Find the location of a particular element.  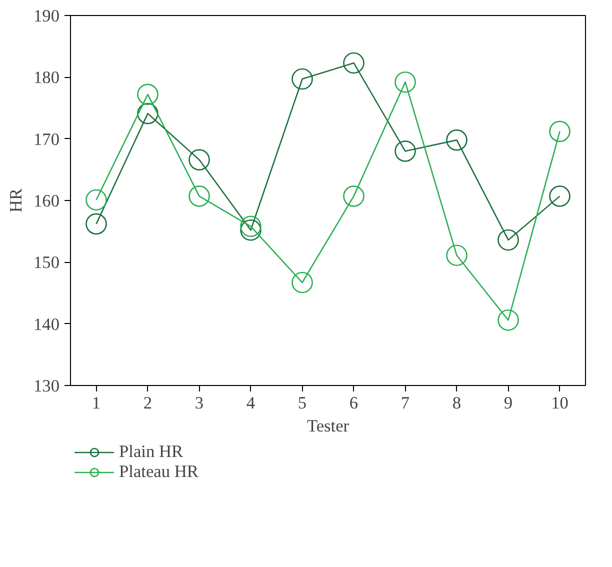

y-axis-title: HR is located at coordinates (16, 200).